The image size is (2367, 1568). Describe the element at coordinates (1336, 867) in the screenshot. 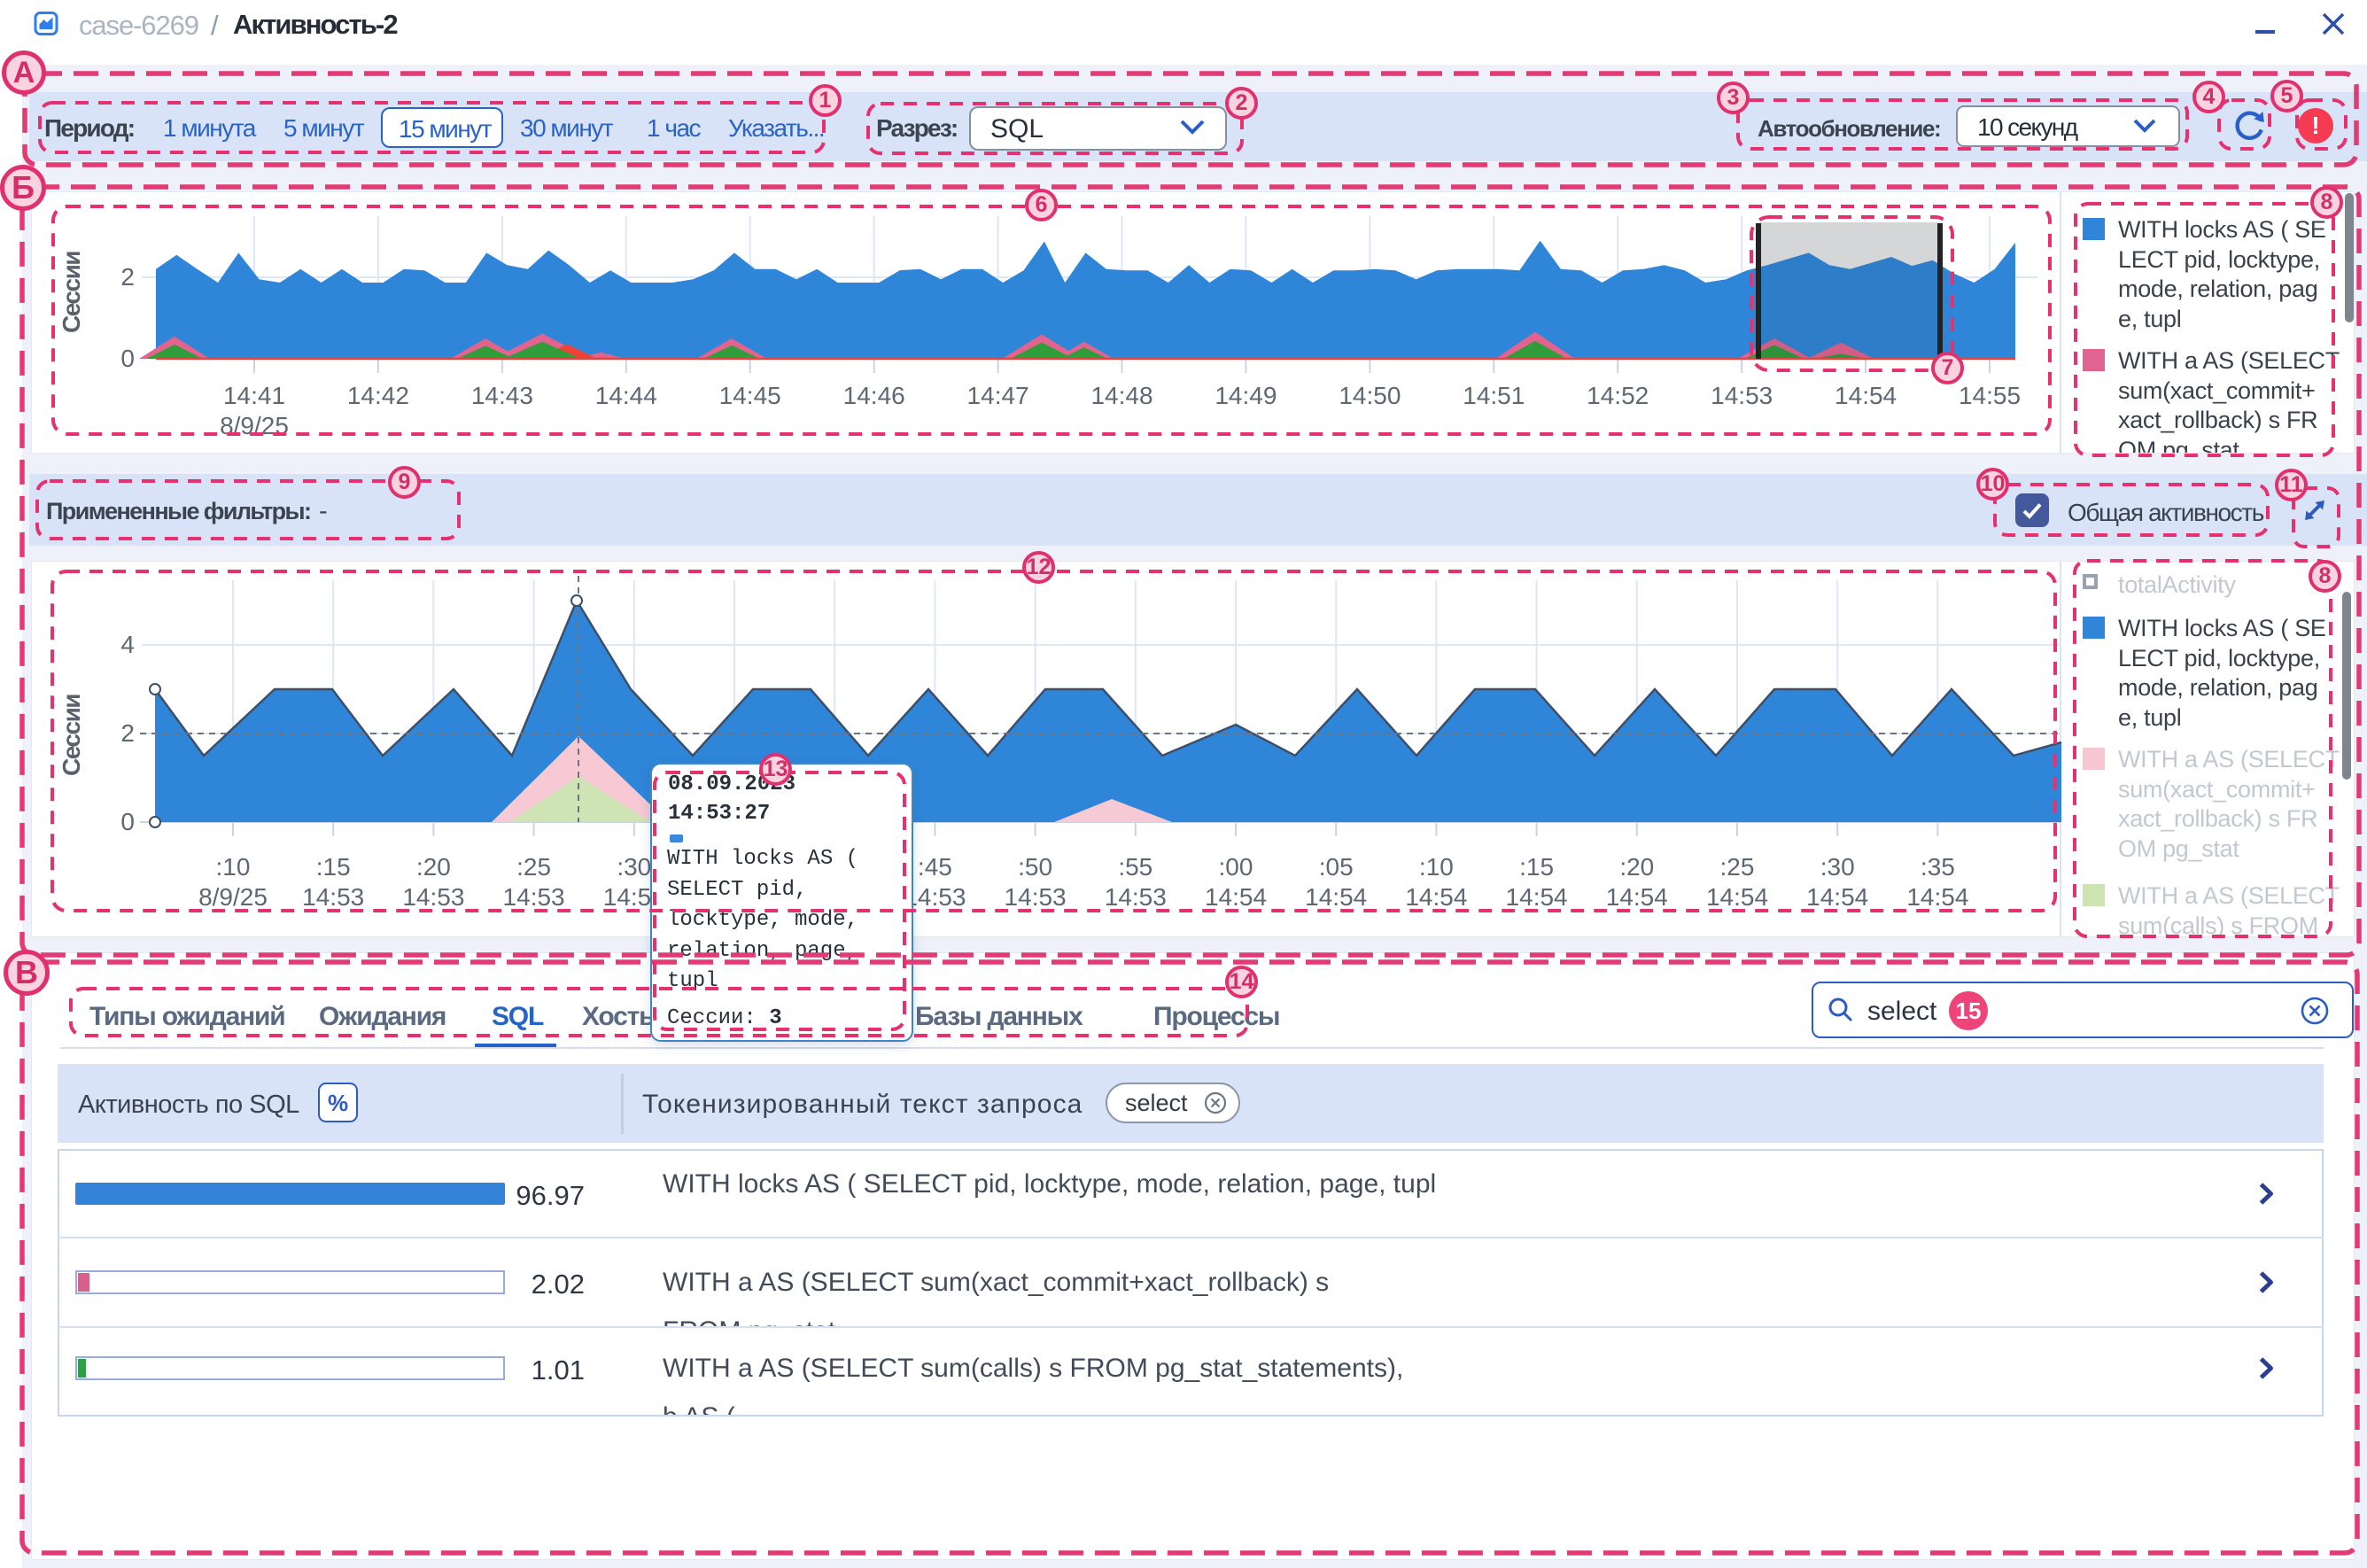

I see `svg-text: :05` at that location.